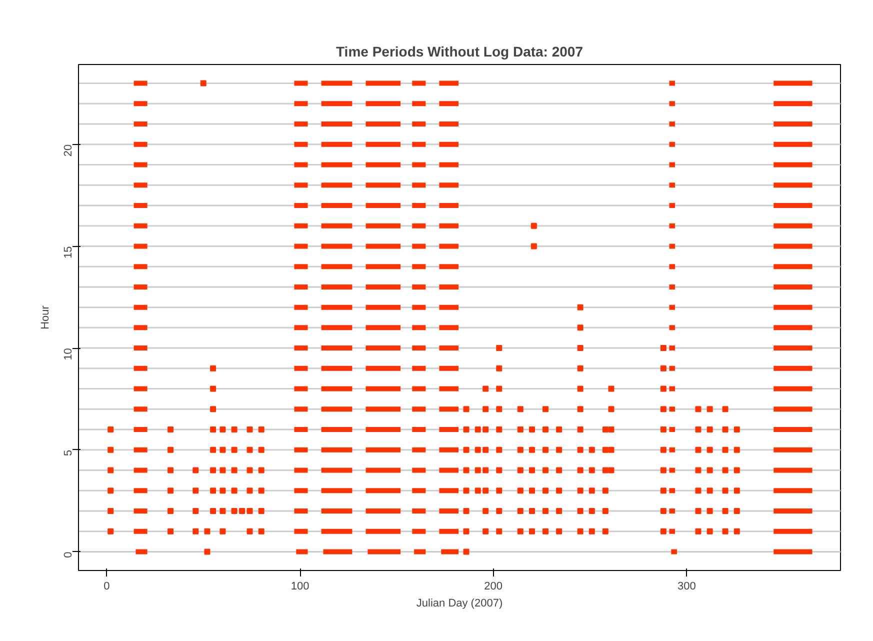 The width and height of the screenshot is (873, 641). Describe the element at coordinates (460, 52) in the screenshot. I see `chart-title: Time Periods Without Log Data: 2007` at that location.